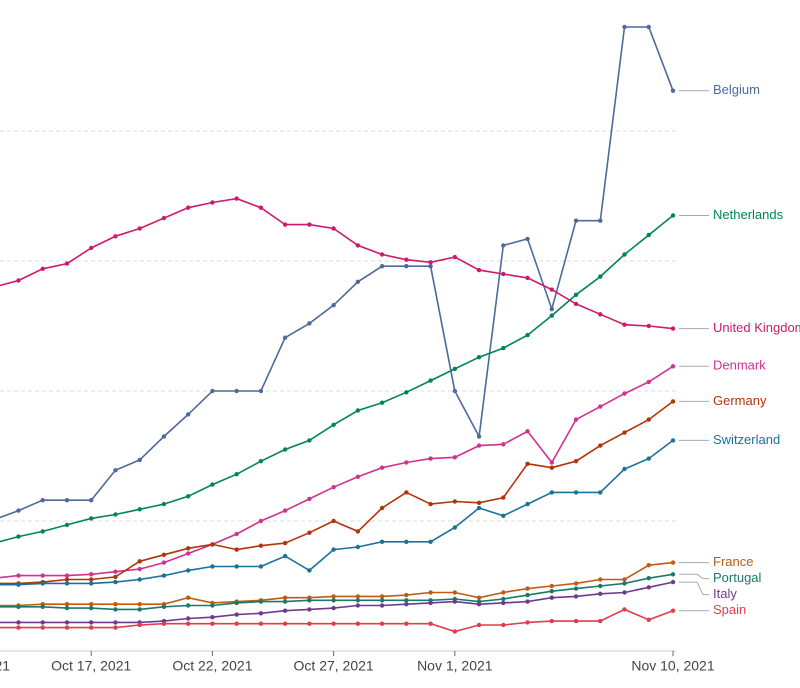  I want to click on series-line, so click(337, 620).